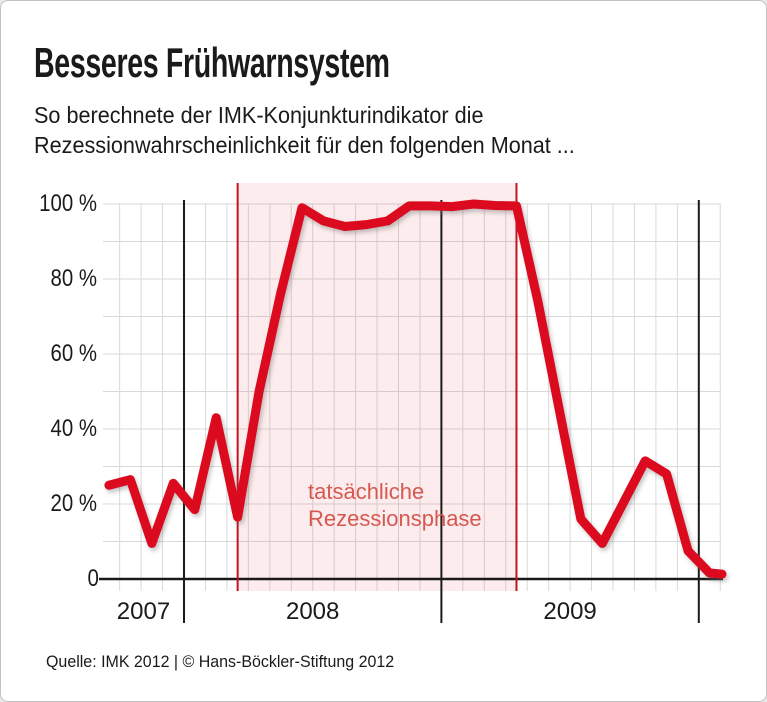 The width and height of the screenshot is (767, 702). I want to click on recession-band-label-line2: Rezessionsphase, so click(395, 518).